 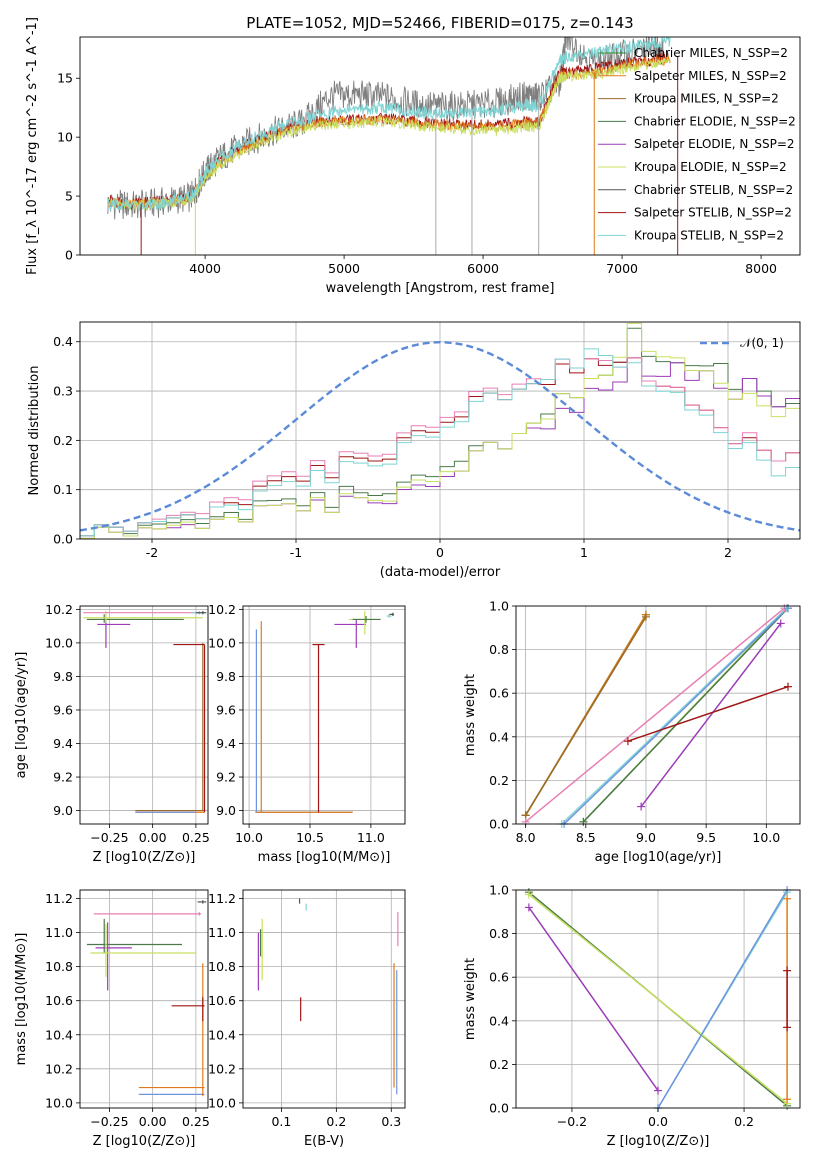 What do you see at coordinates (658, 857) in the screenshot?
I see `x-axis-label: age [log10(age/yr)]` at bounding box center [658, 857].